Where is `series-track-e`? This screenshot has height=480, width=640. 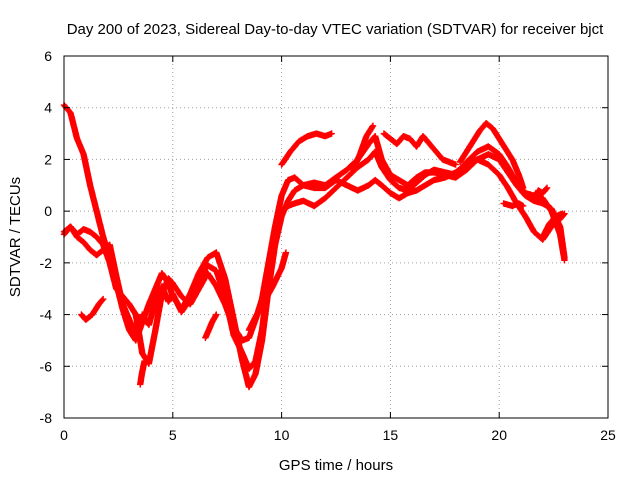
series-track-e is located at coordinates (142, 372).